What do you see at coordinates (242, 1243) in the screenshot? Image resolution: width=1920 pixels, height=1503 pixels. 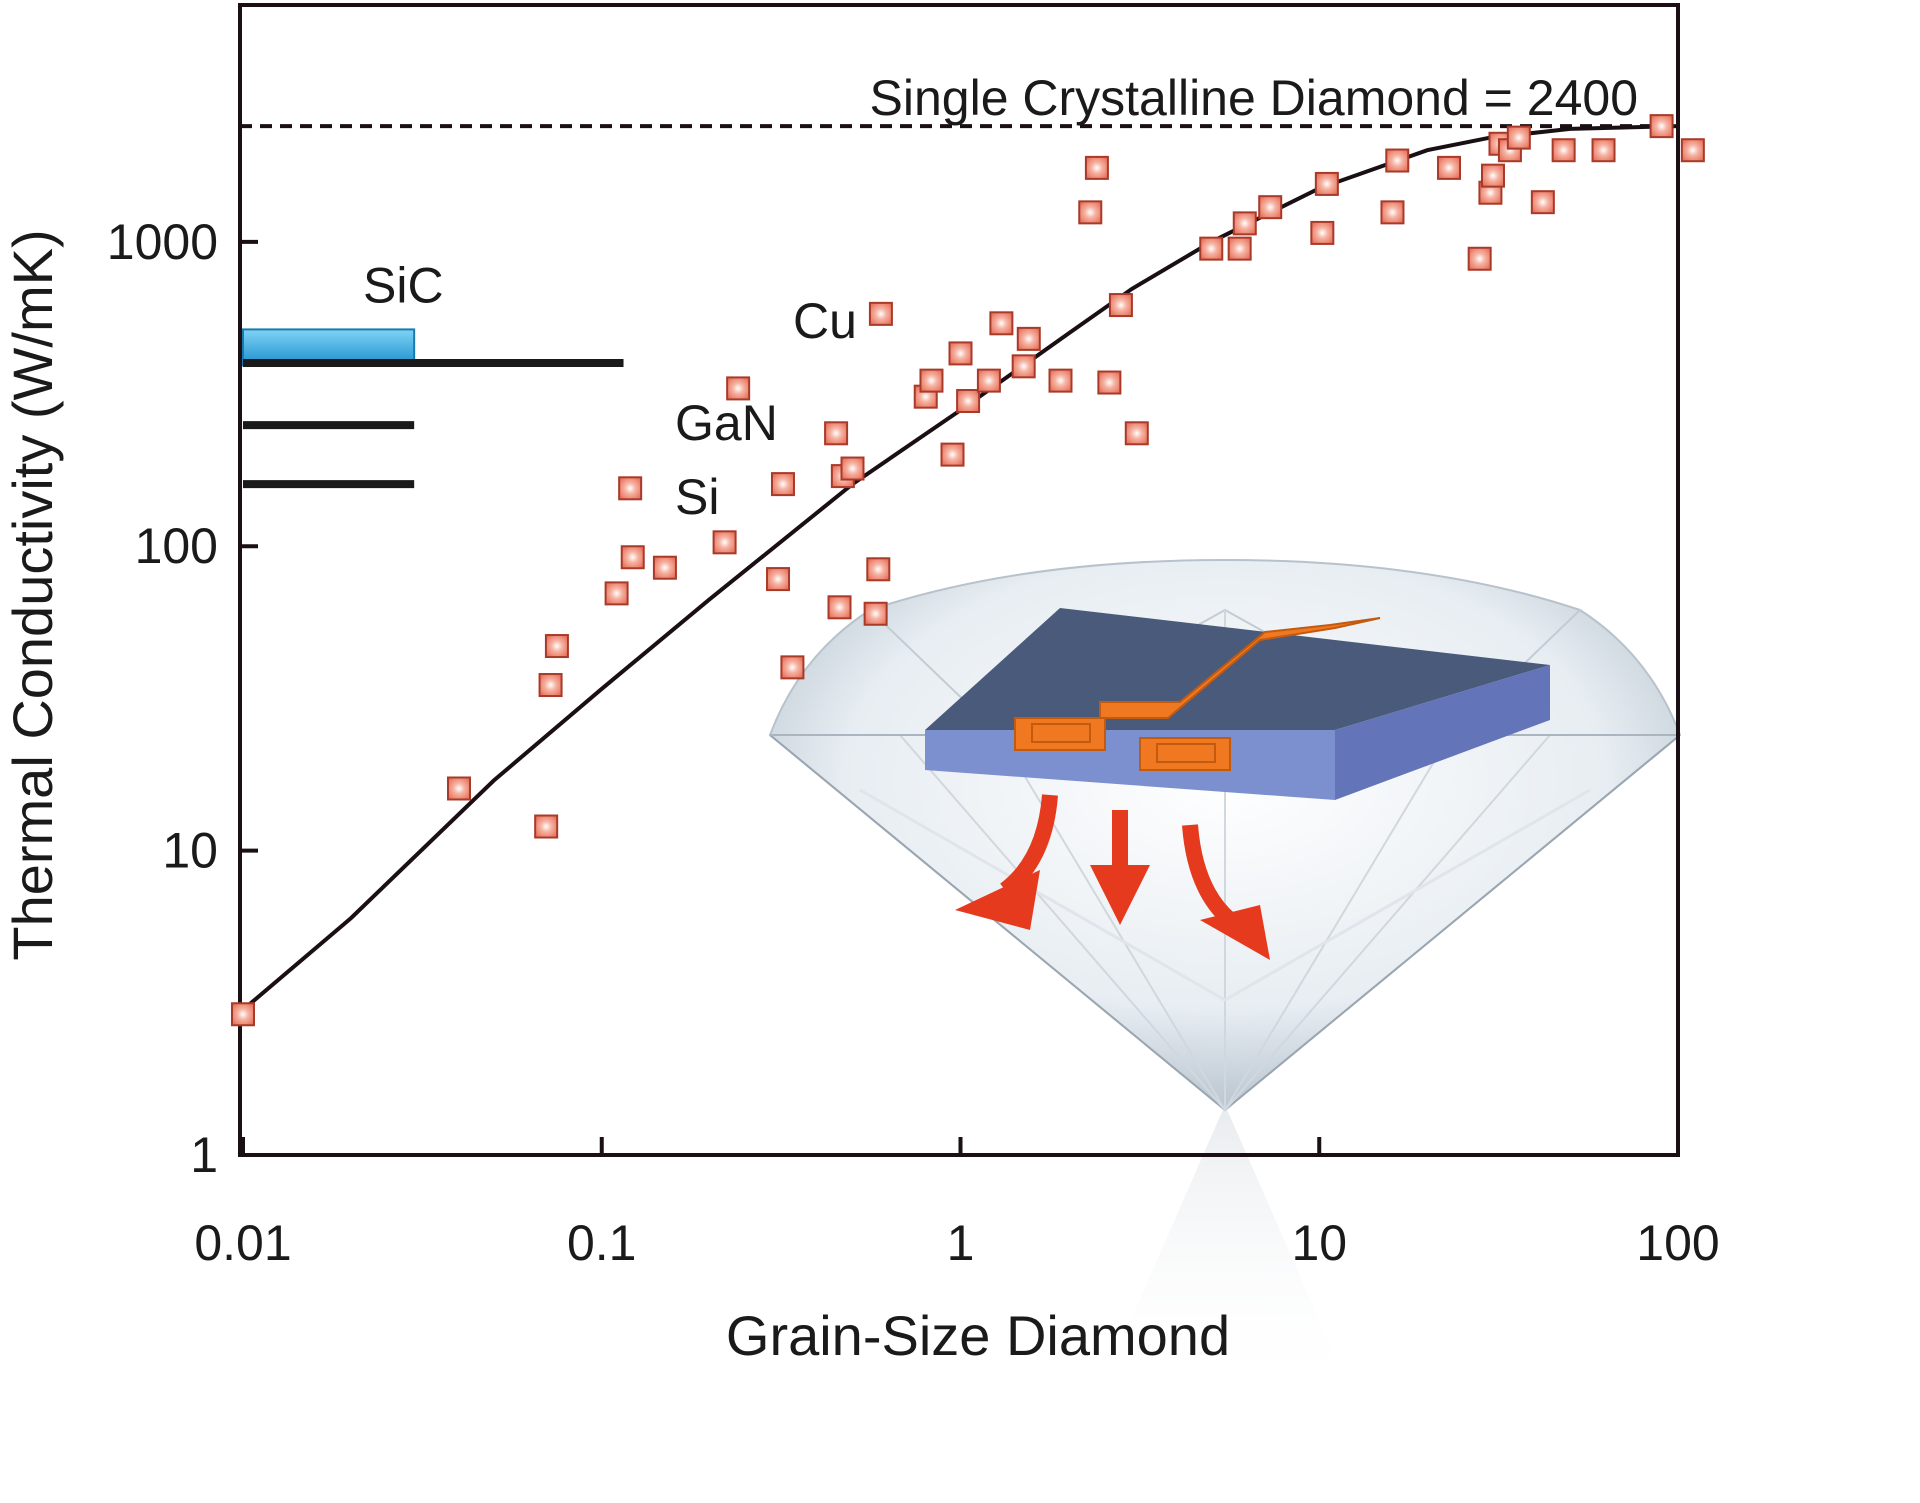 I see `x-tick-label: 0.01` at bounding box center [242, 1243].